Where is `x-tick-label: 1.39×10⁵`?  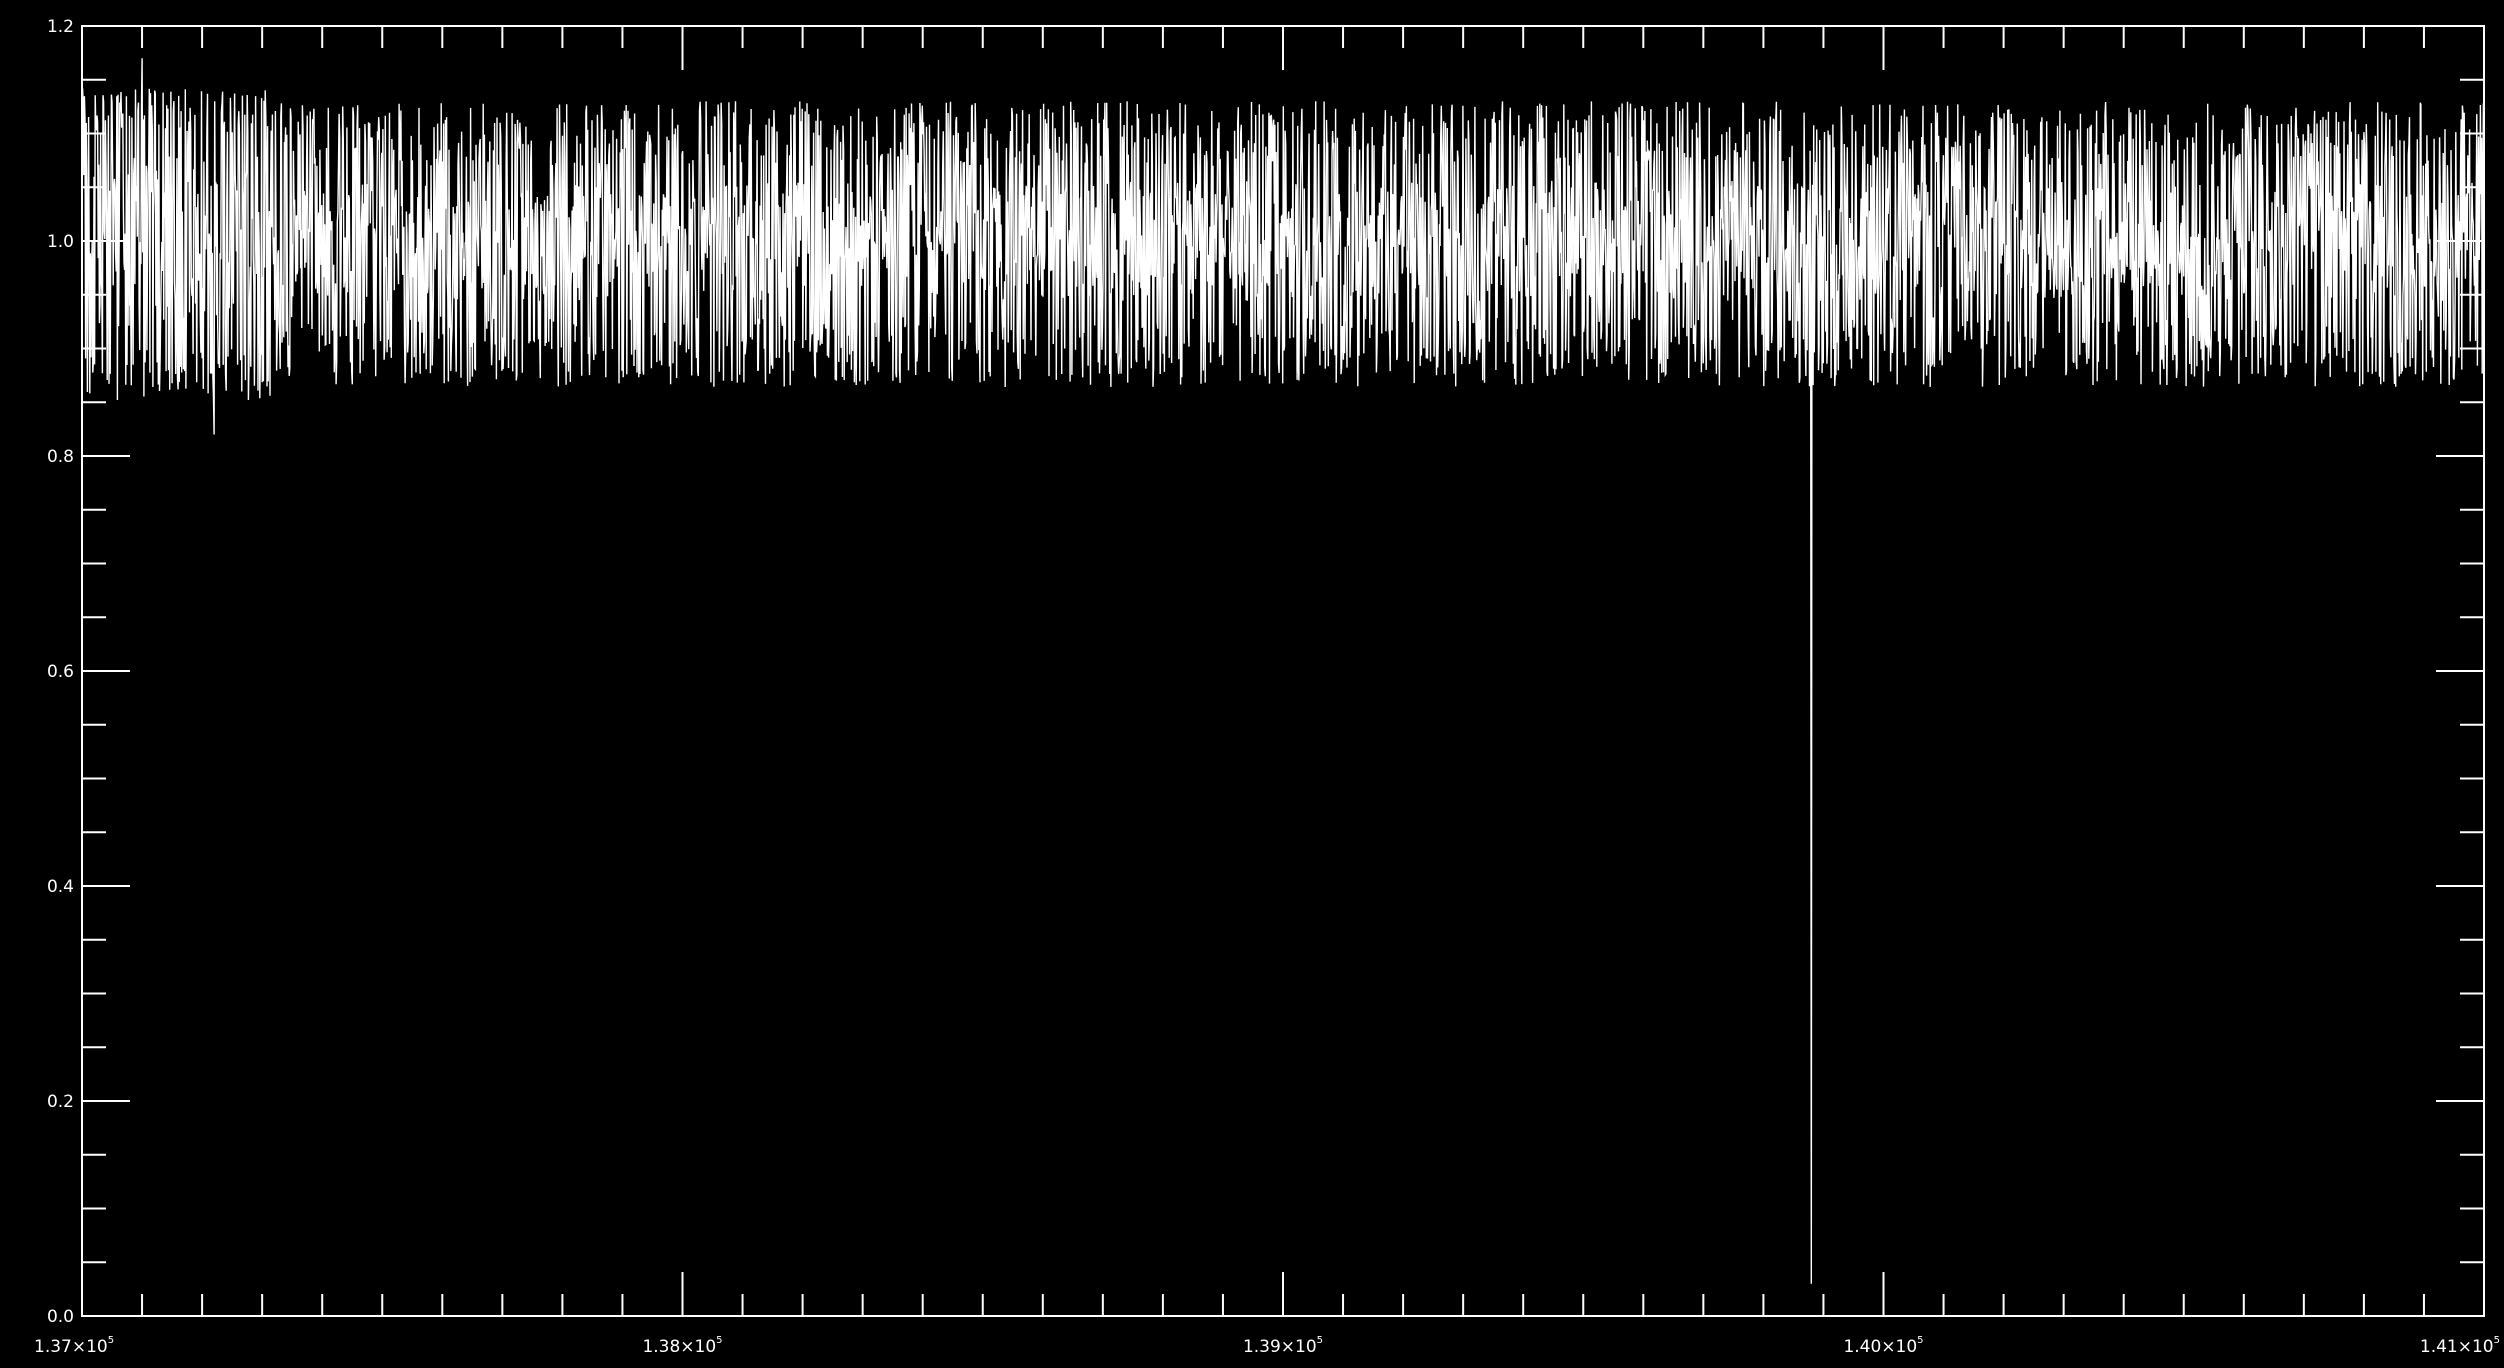 x-tick-label: 1.39×10⁵ is located at coordinates (1283, 1346).